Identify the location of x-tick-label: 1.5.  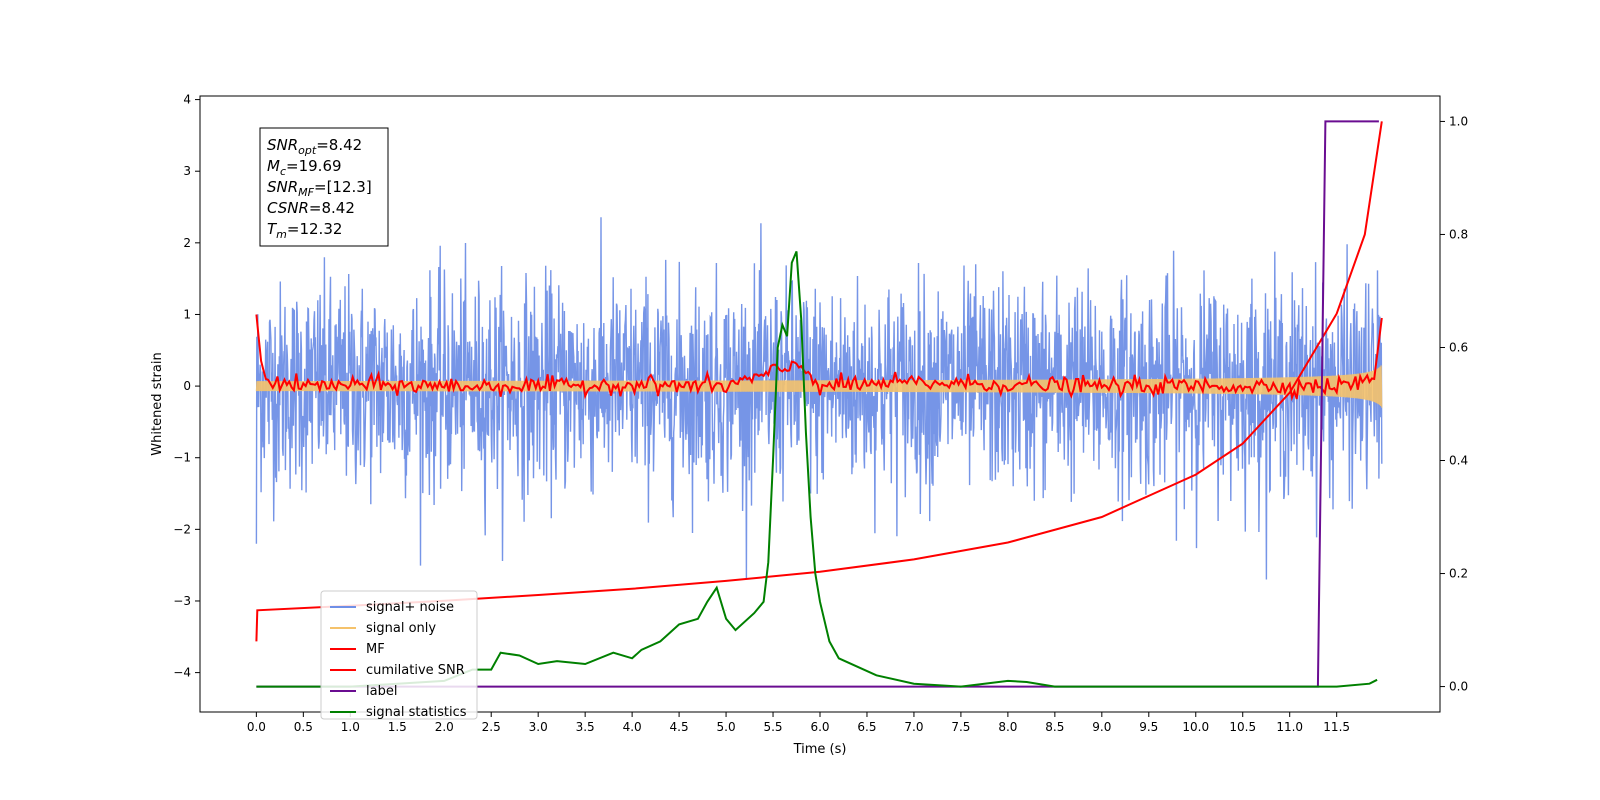
(397, 727).